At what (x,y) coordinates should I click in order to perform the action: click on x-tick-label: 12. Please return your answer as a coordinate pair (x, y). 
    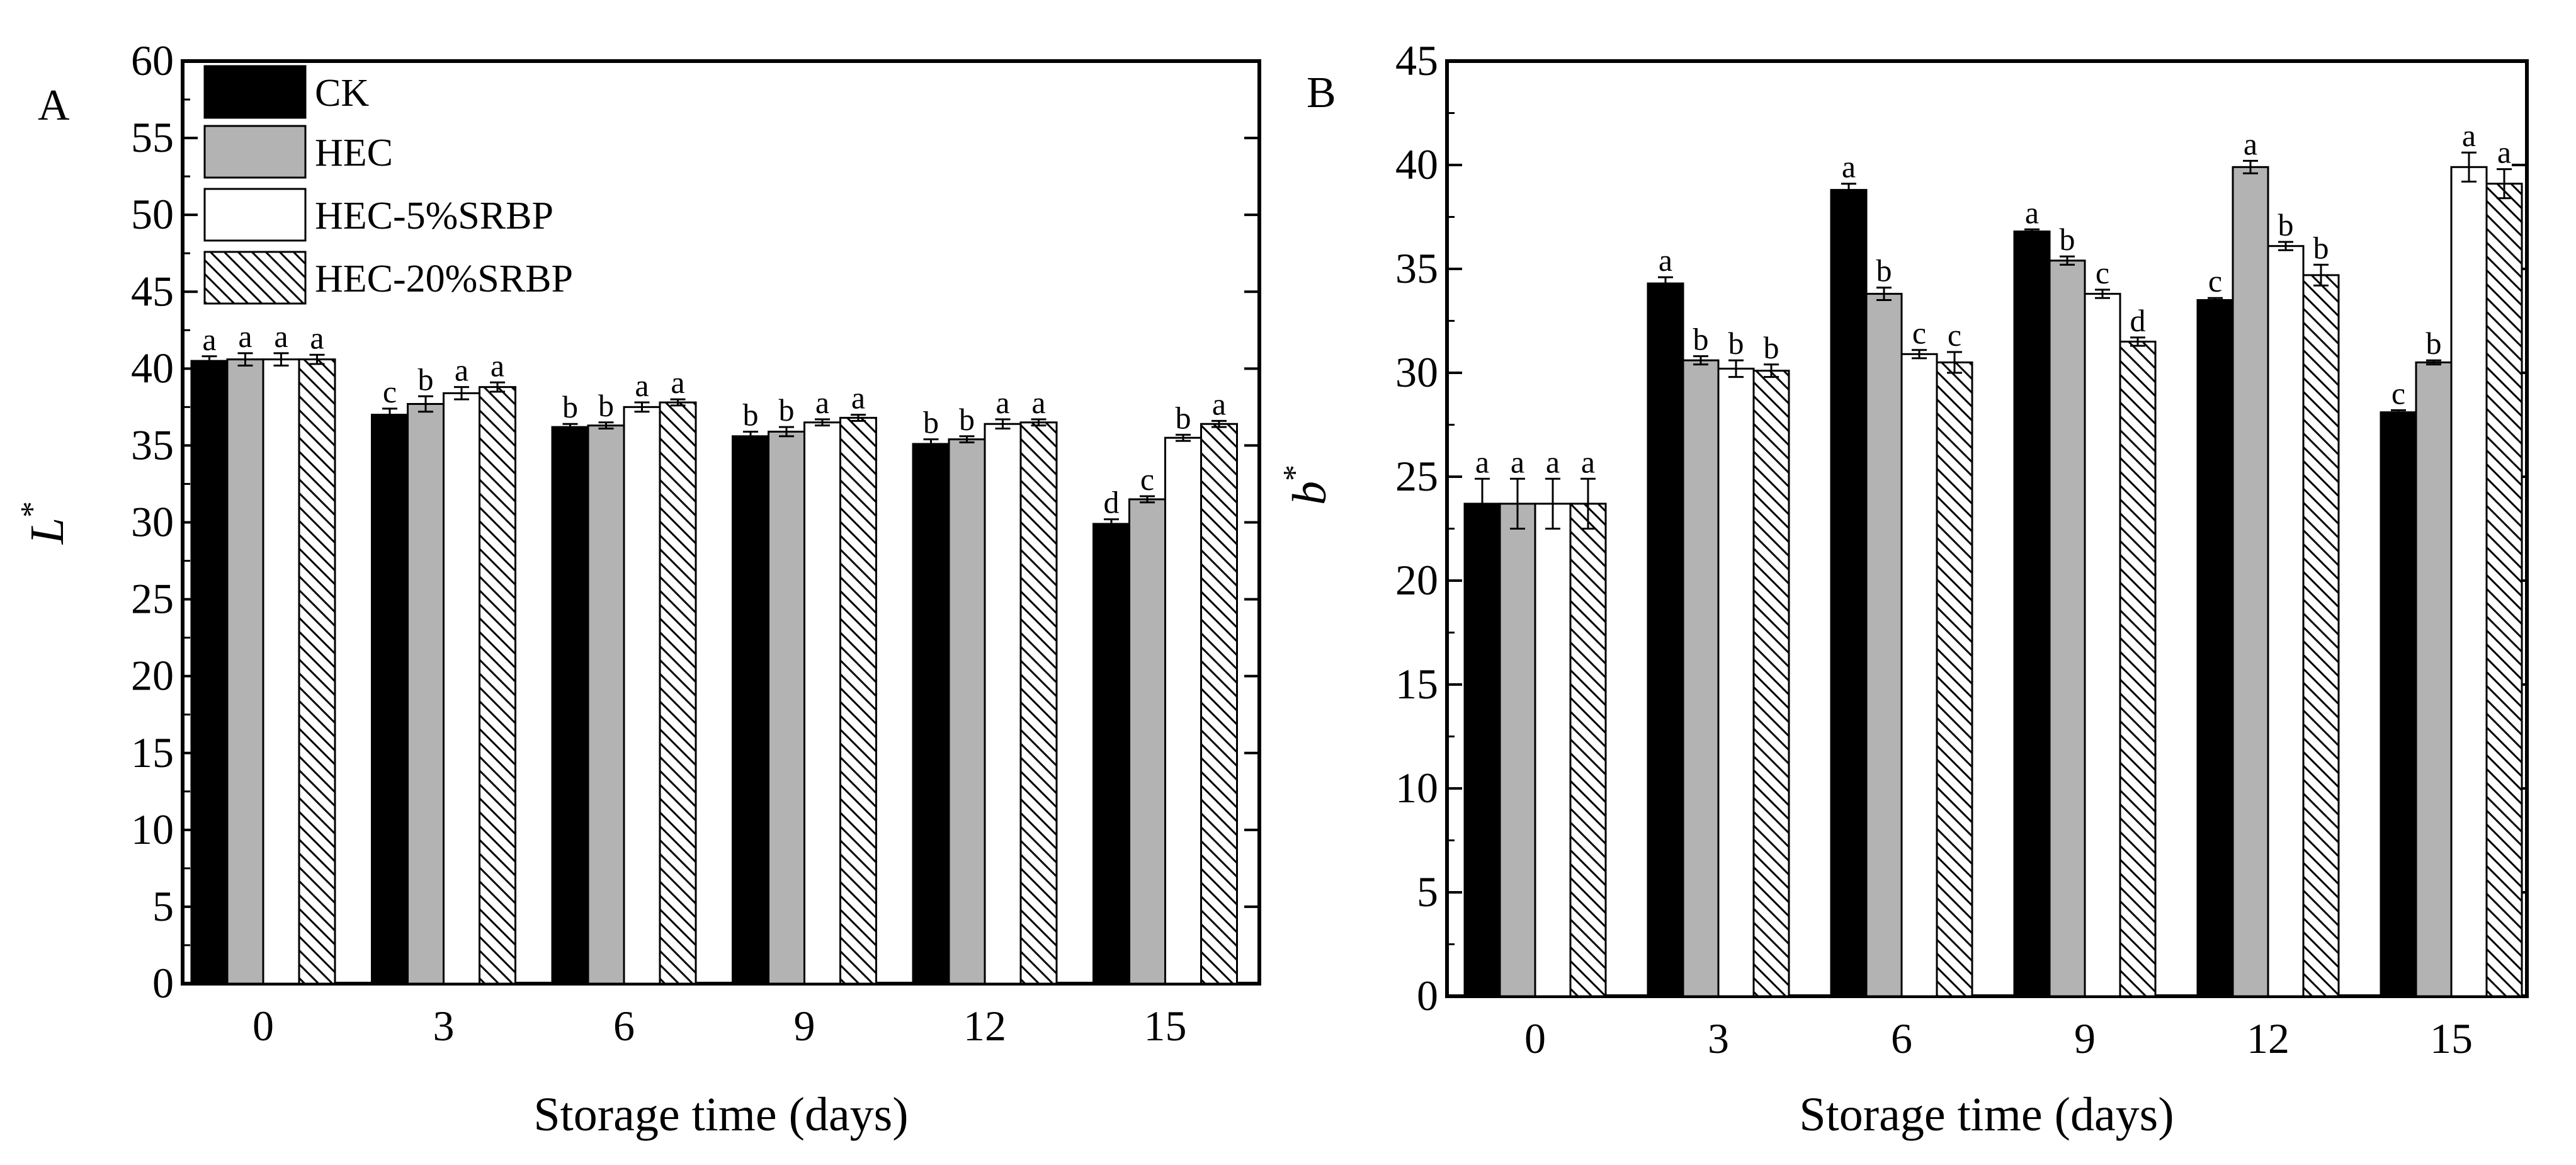
    Looking at the image, I should click on (2268, 1038).